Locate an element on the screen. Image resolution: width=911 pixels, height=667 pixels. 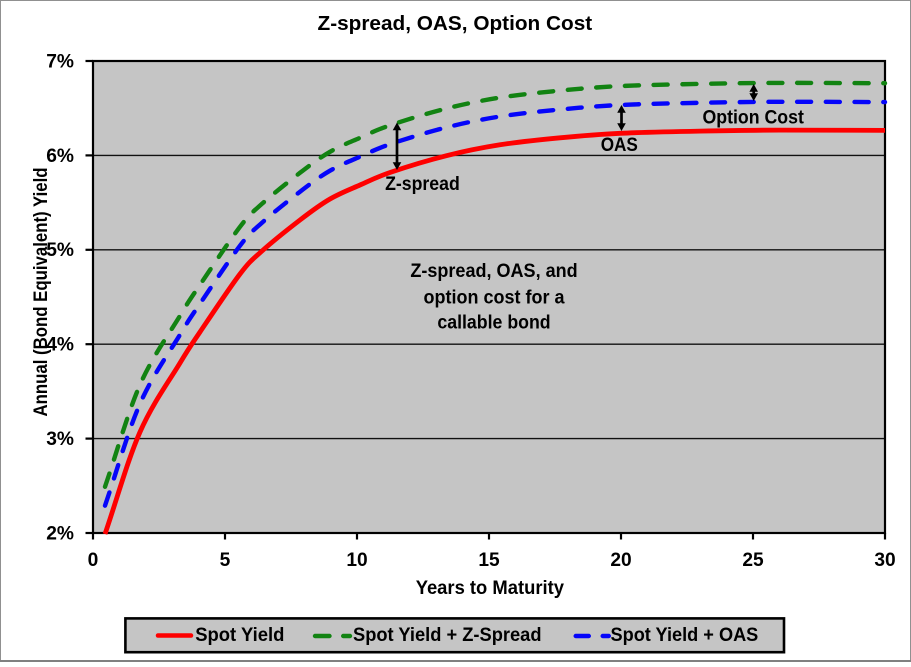
svg-text: 3% is located at coordinates (60, 439).